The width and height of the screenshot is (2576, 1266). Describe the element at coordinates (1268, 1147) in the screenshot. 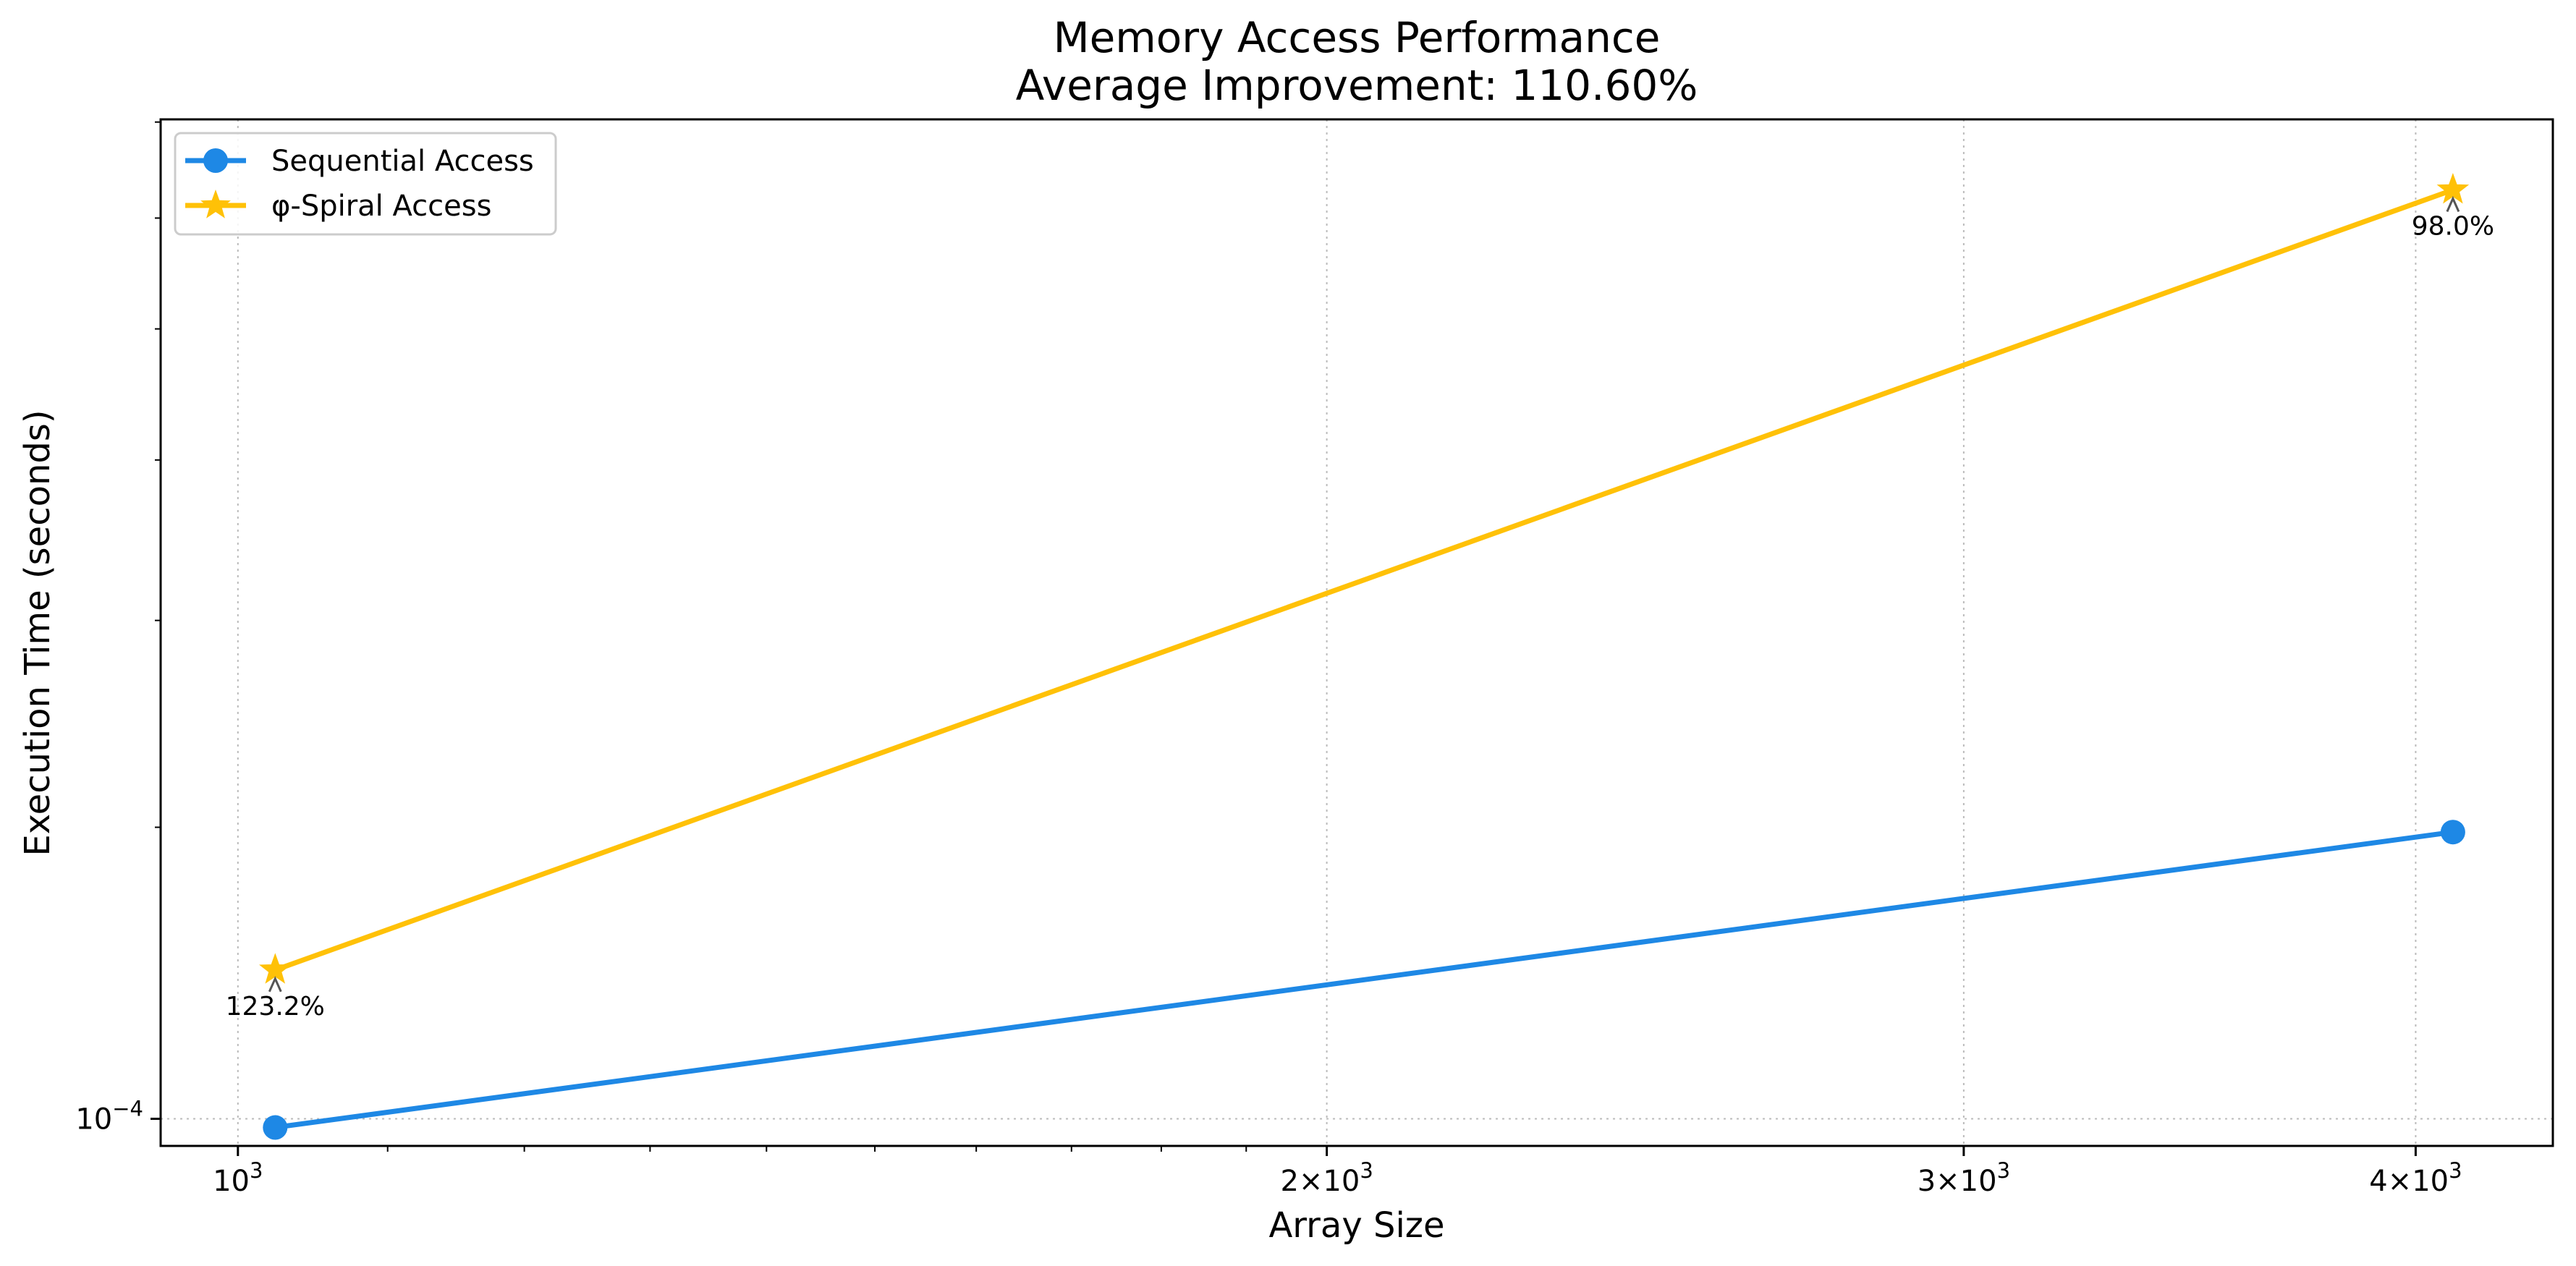

I see `axis-ticks: 103 2×103 3×103 4×103 10−4` at that location.